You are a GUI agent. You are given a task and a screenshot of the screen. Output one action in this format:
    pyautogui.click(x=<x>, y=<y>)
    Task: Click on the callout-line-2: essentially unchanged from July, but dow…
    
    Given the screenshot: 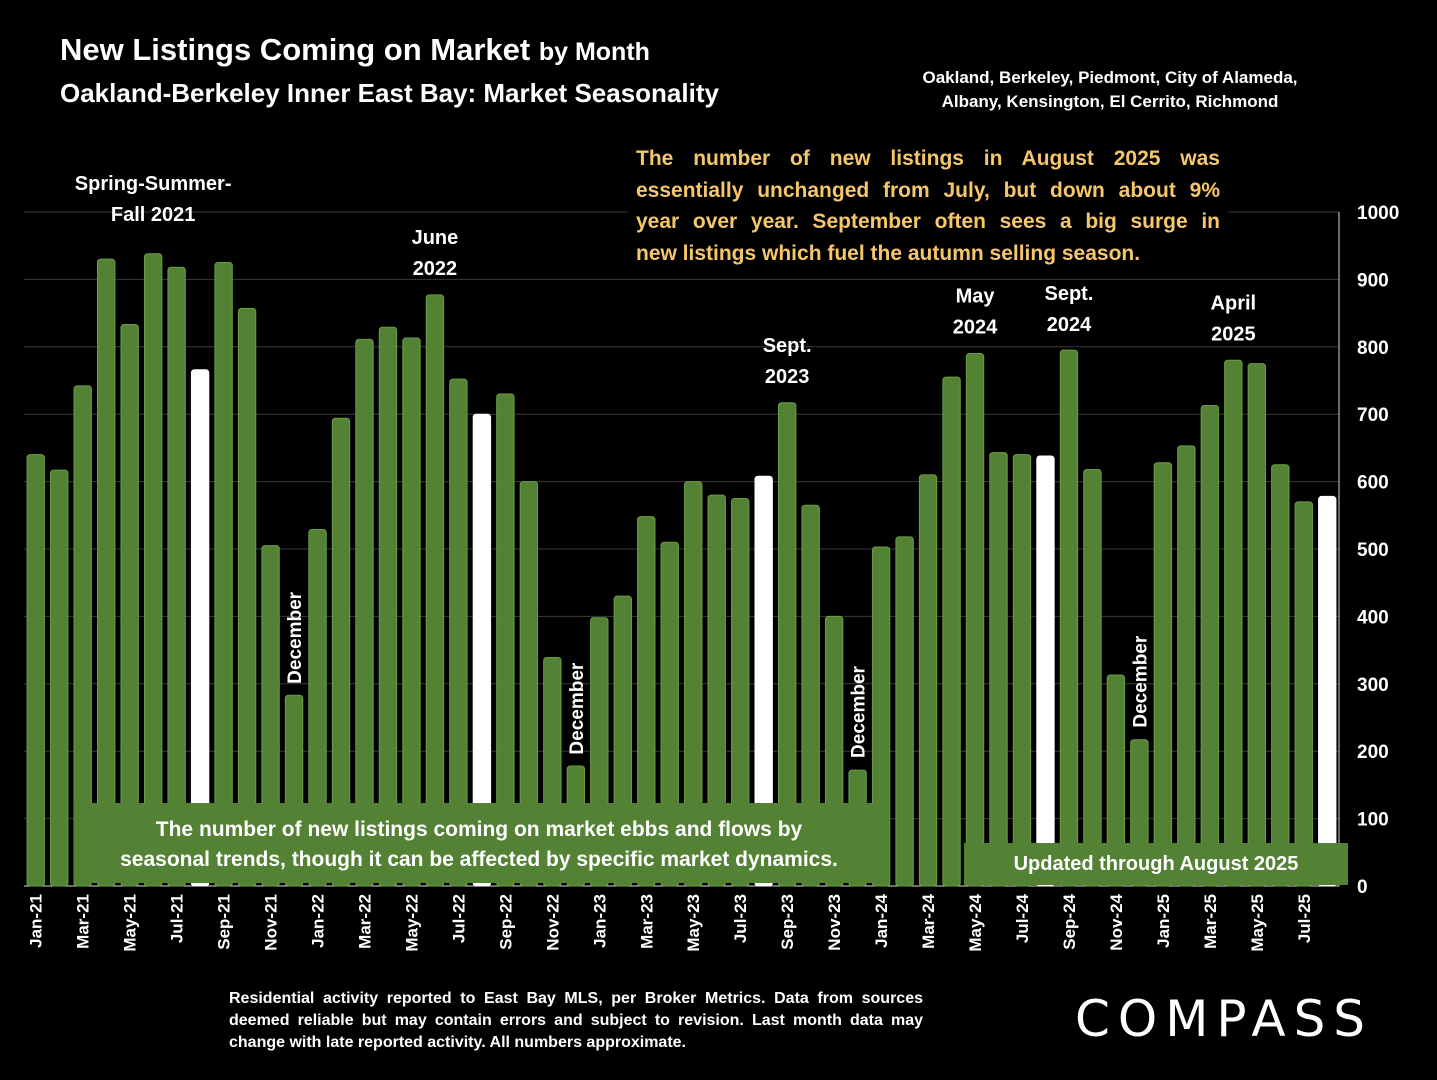 What is the action you would take?
    pyautogui.click(x=928, y=190)
    